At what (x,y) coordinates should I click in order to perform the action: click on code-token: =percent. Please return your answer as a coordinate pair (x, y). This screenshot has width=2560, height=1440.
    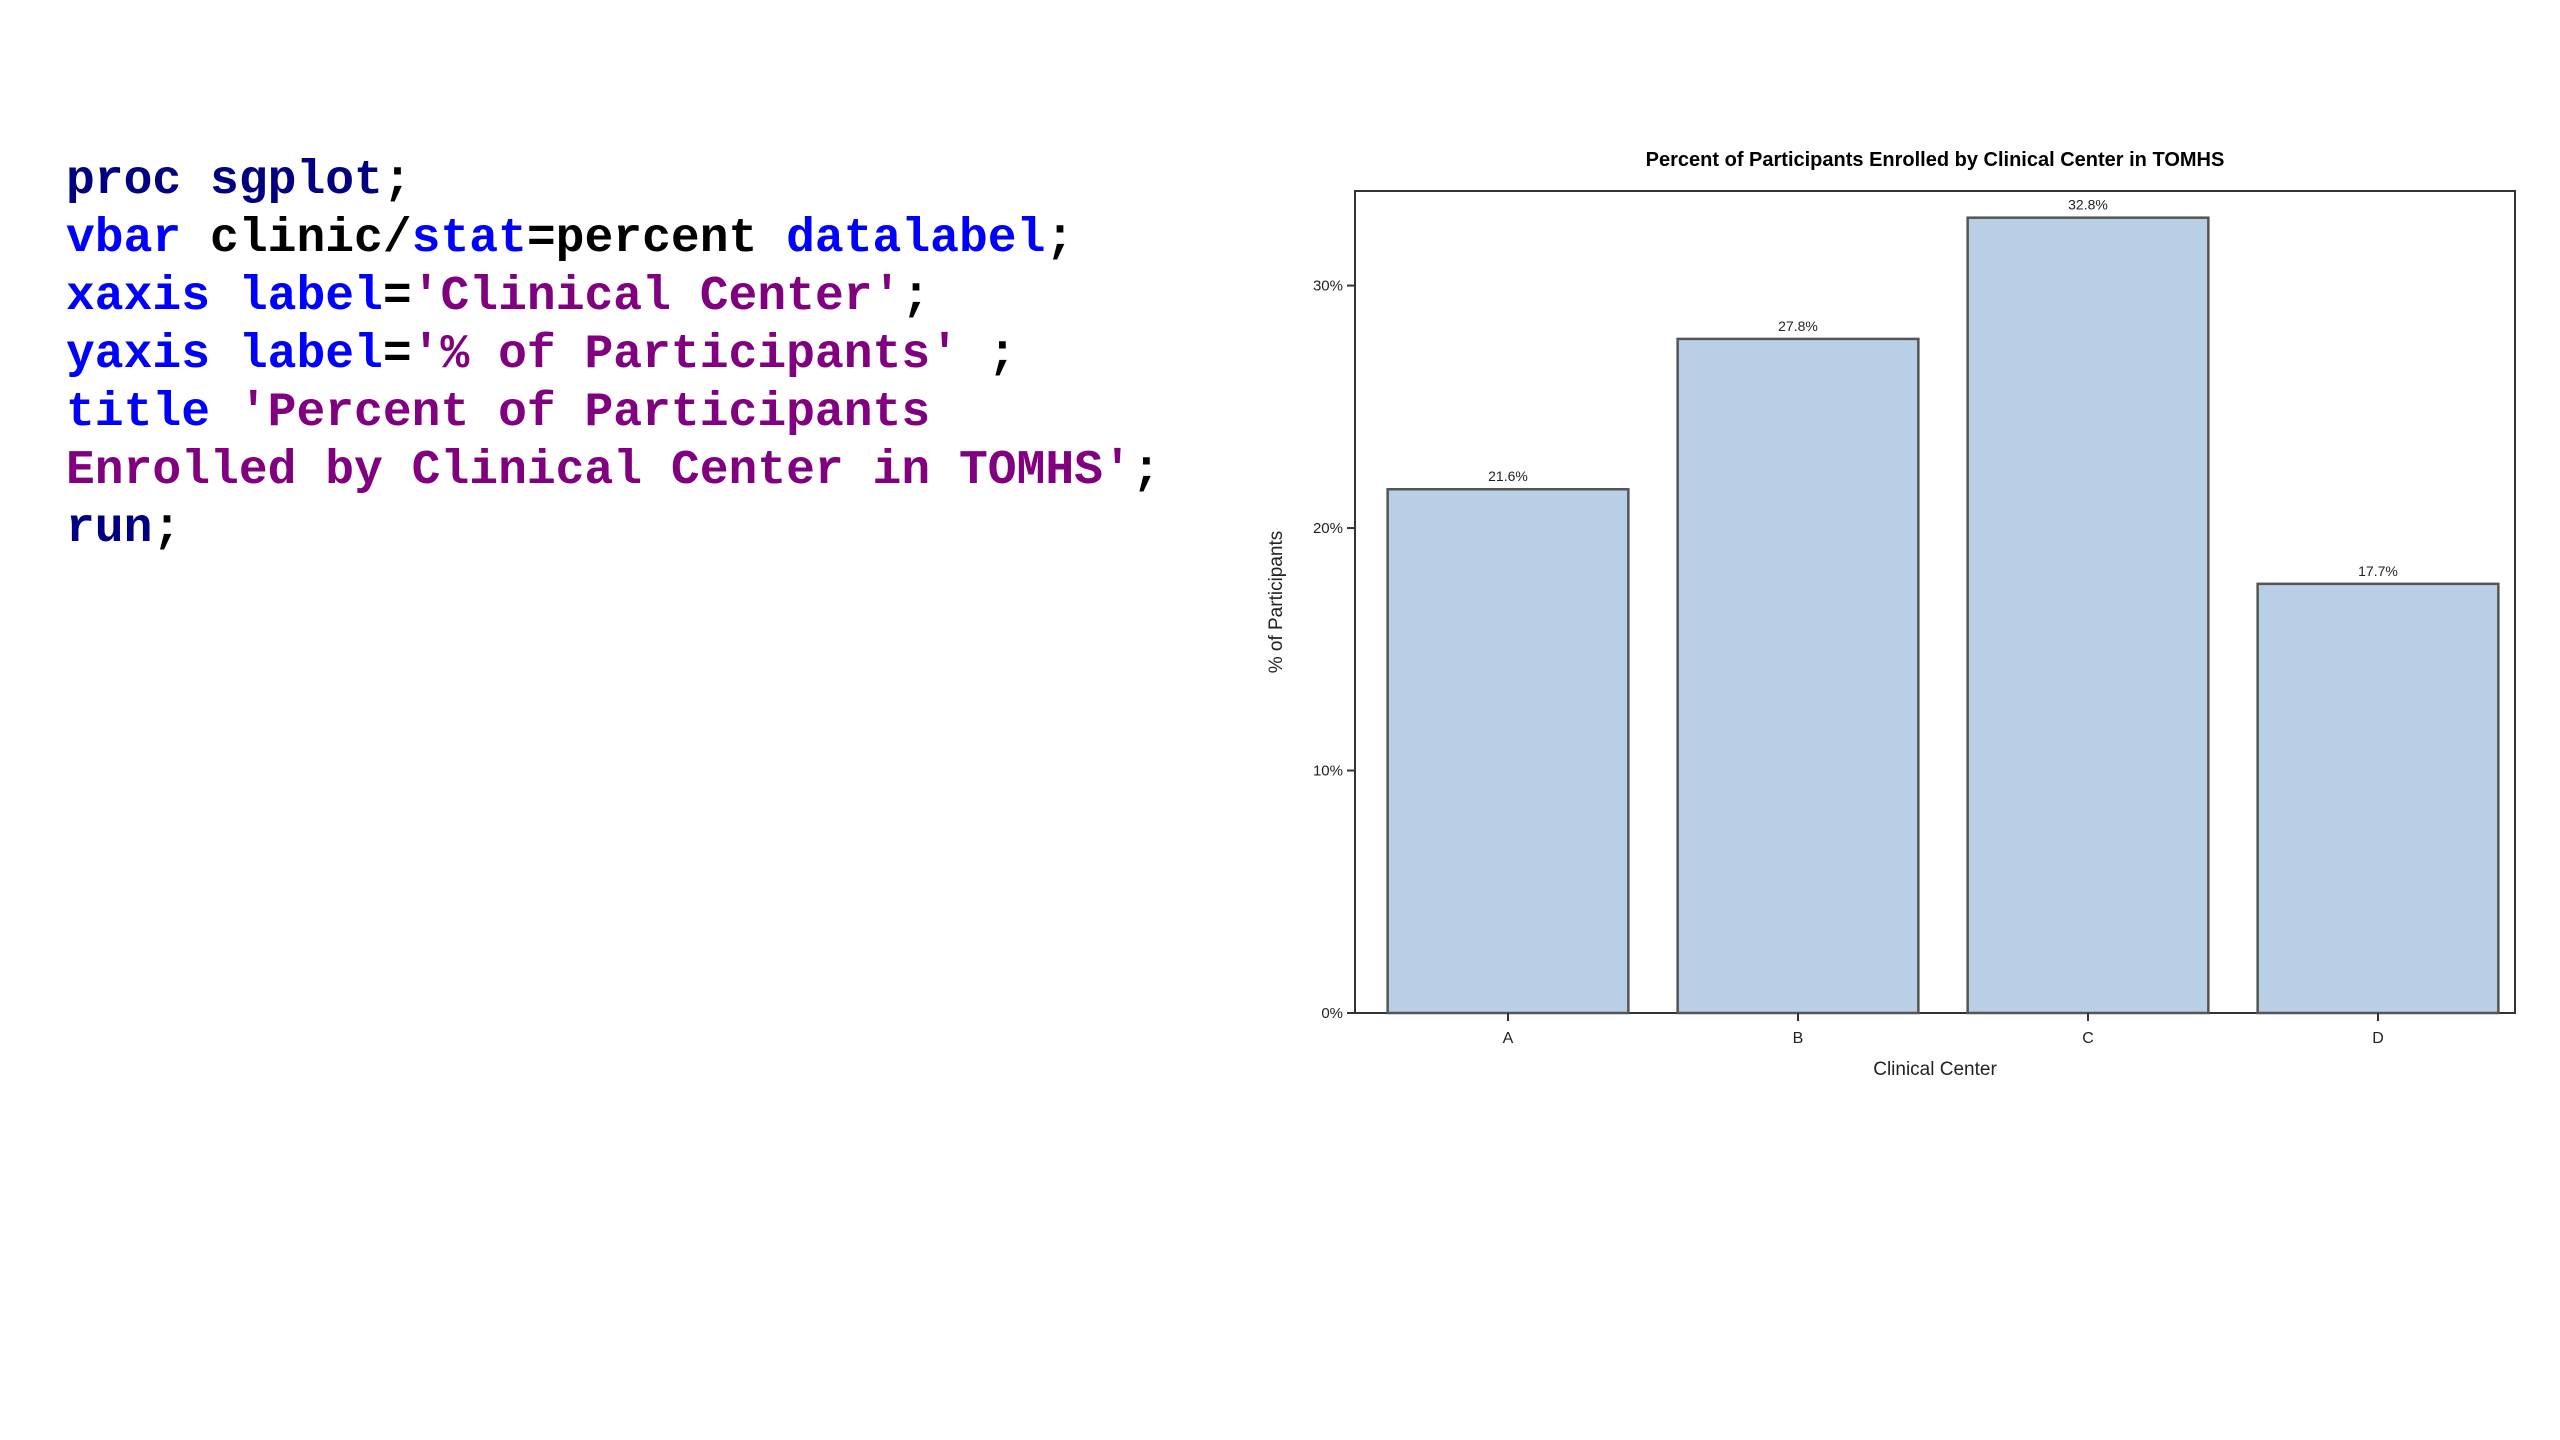
    Looking at the image, I should click on (656, 239).